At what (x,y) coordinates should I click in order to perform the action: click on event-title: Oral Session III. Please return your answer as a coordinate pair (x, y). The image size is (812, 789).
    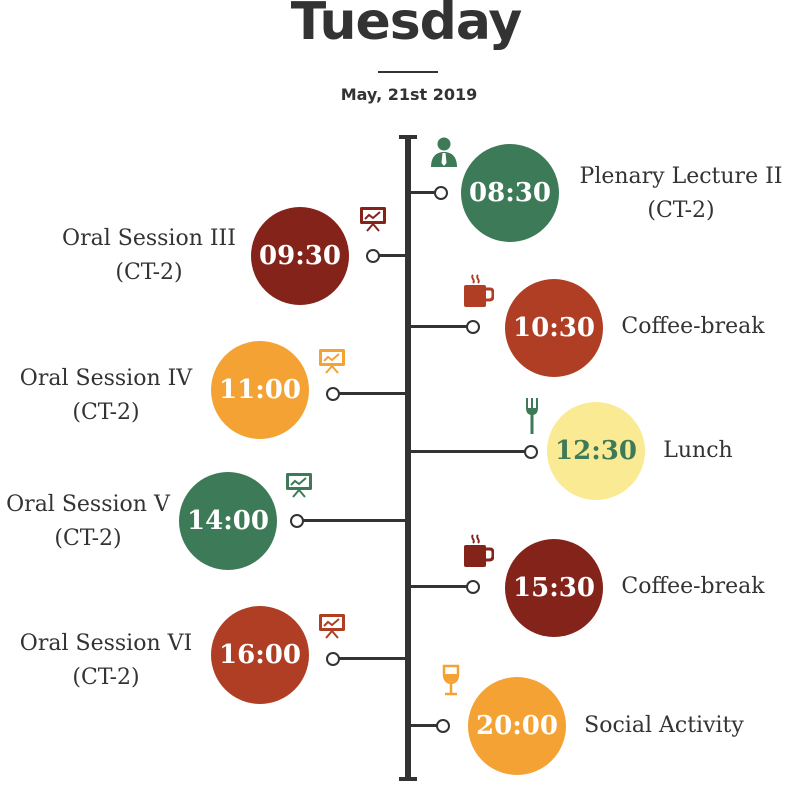
    Looking at the image, I should click on (149, 238).